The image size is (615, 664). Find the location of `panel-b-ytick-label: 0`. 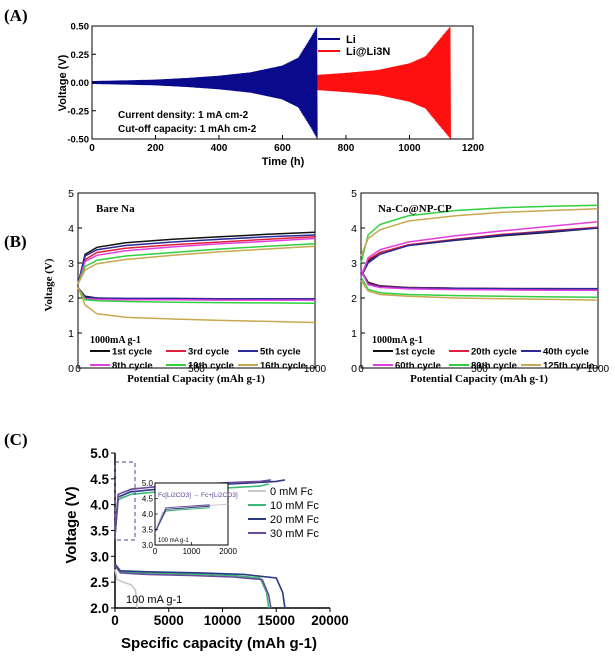

panel-b-ytick-label: 0 is located at coordinates (71, 369).